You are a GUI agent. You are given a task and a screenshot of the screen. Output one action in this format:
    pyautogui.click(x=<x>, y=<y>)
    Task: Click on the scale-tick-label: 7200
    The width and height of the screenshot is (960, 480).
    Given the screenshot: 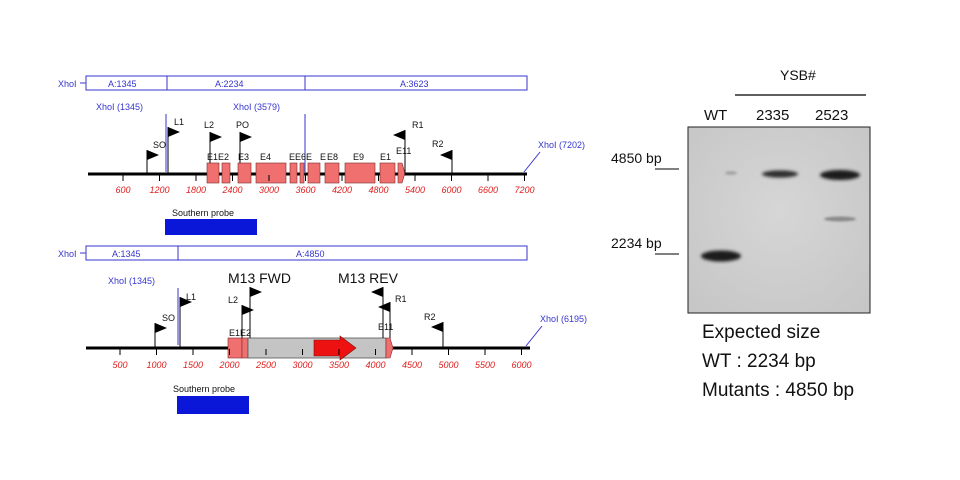 What is the action you would take?
    pyautogui.click(x=524, y=190)
    